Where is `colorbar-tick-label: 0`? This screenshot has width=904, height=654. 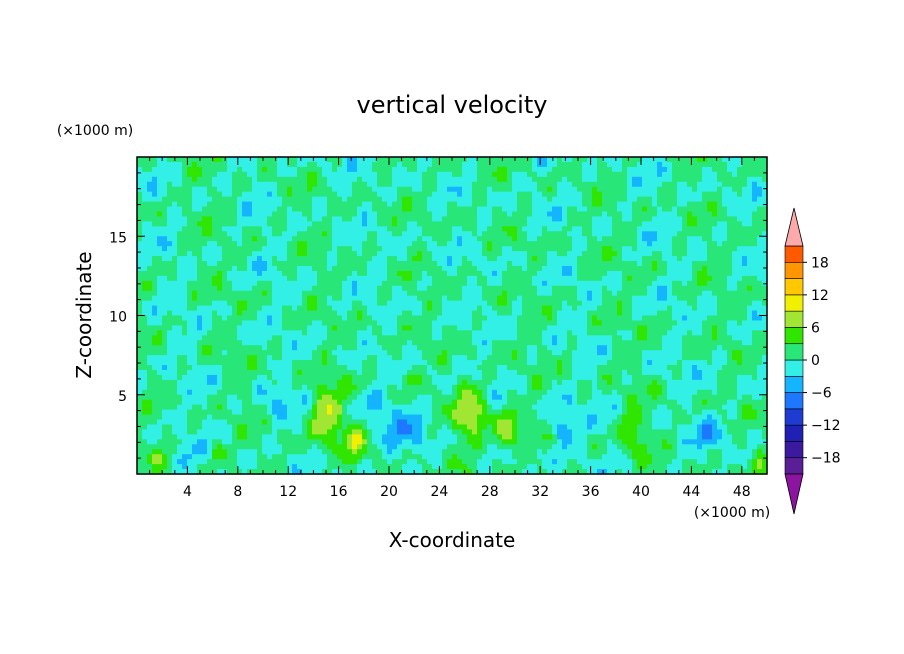
colorbar-tick-label: 0 is located at coordinates (815, 361).